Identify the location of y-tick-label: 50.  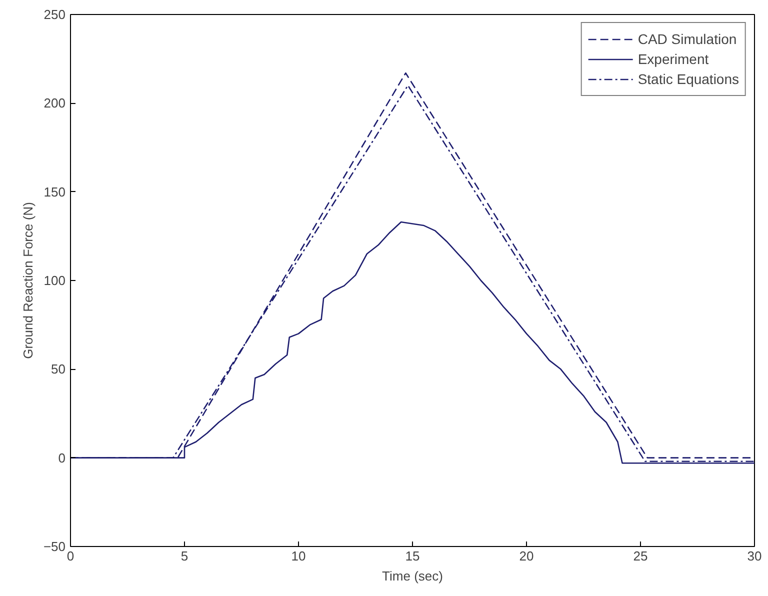
(58, 369).